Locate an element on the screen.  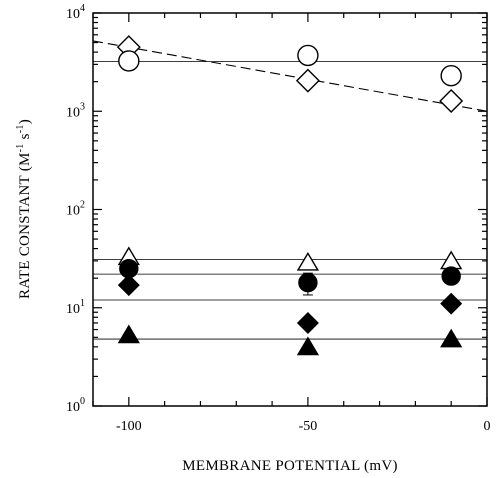
y-tick-label: 10⁰ is located at coordinates (75, 405).